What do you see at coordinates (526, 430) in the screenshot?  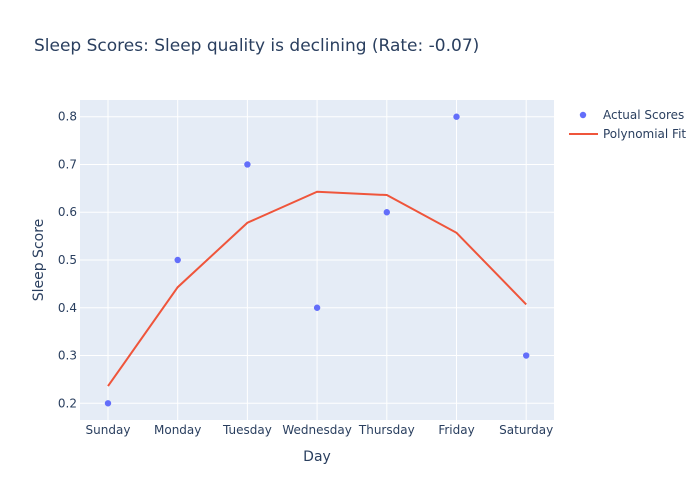 I see `x-tick-label: Saturday` at bounding box center [526, 430].